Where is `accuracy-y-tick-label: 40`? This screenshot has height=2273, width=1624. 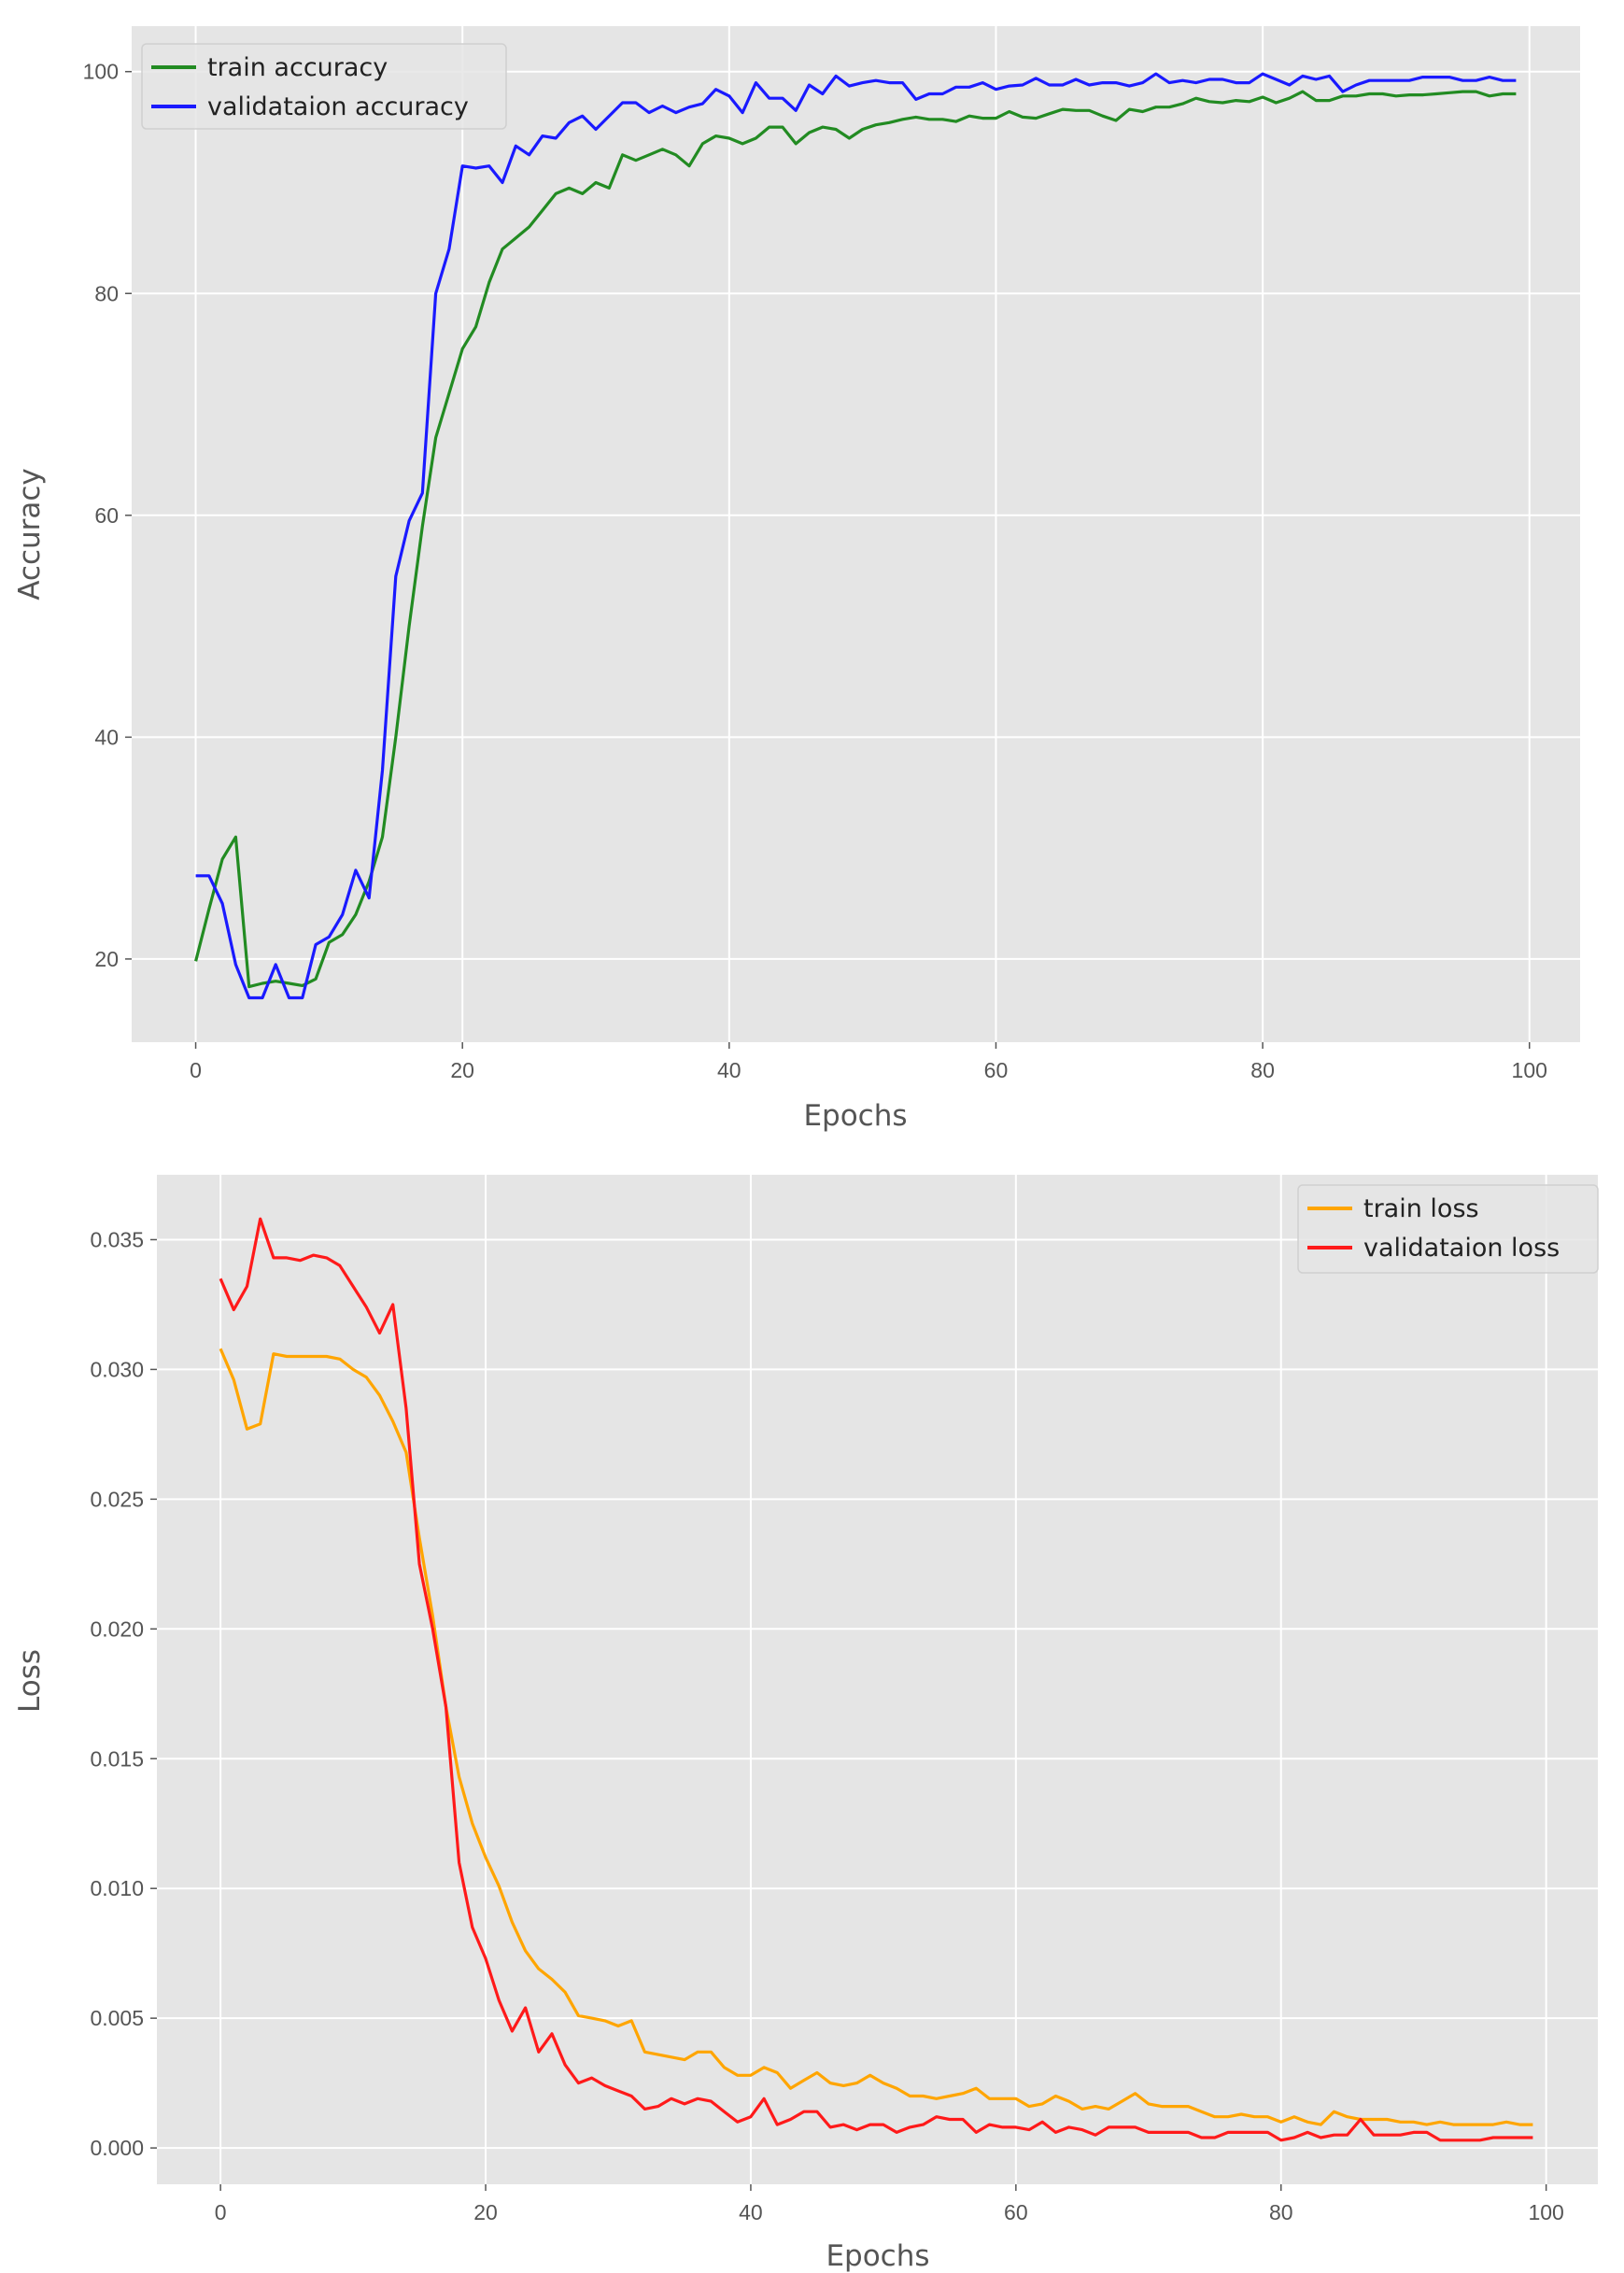 accuracy-y-tick-label: 40 is located at coordinates (106, 737).